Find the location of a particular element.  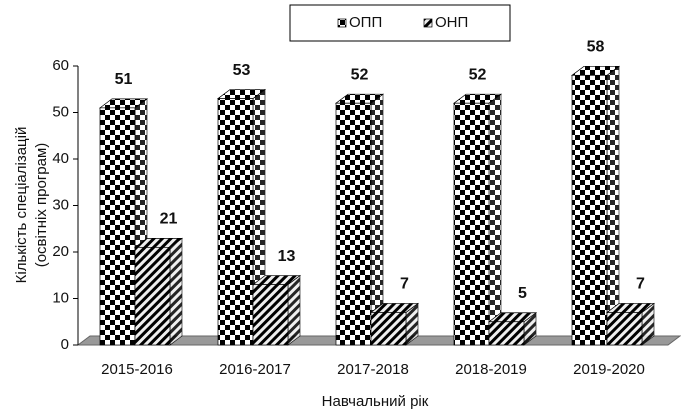

y-tick-label: 10 is located at coordinates (60, 297).